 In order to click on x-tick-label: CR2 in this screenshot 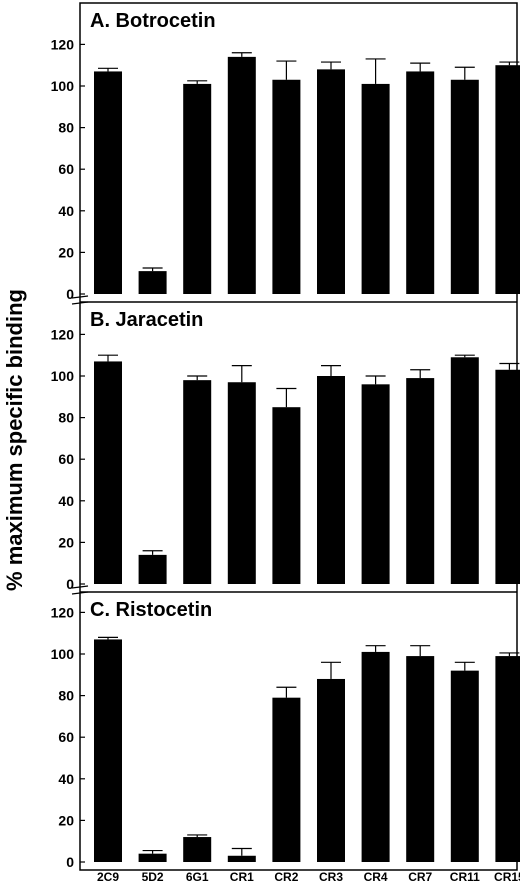, I will do `click(286, 877)`.